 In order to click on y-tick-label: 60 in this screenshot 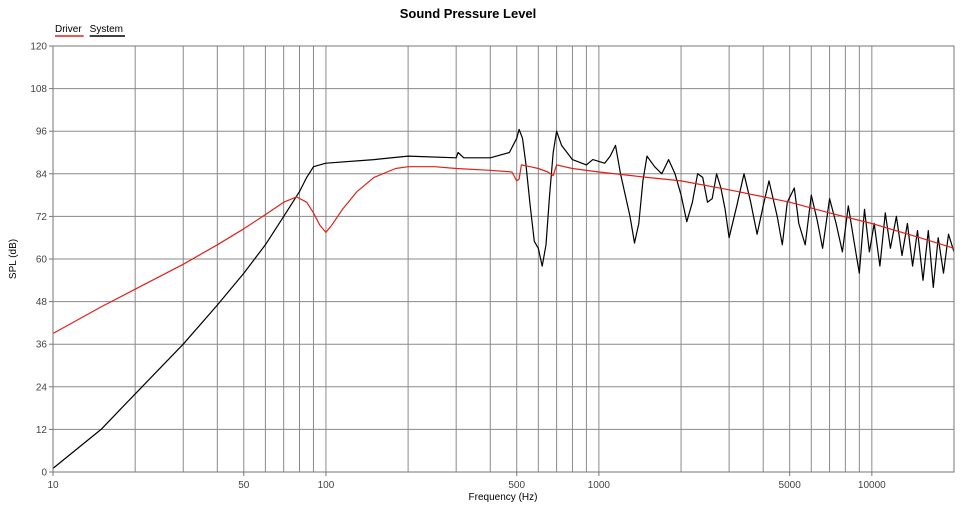, I will do `click(42, 260)`.